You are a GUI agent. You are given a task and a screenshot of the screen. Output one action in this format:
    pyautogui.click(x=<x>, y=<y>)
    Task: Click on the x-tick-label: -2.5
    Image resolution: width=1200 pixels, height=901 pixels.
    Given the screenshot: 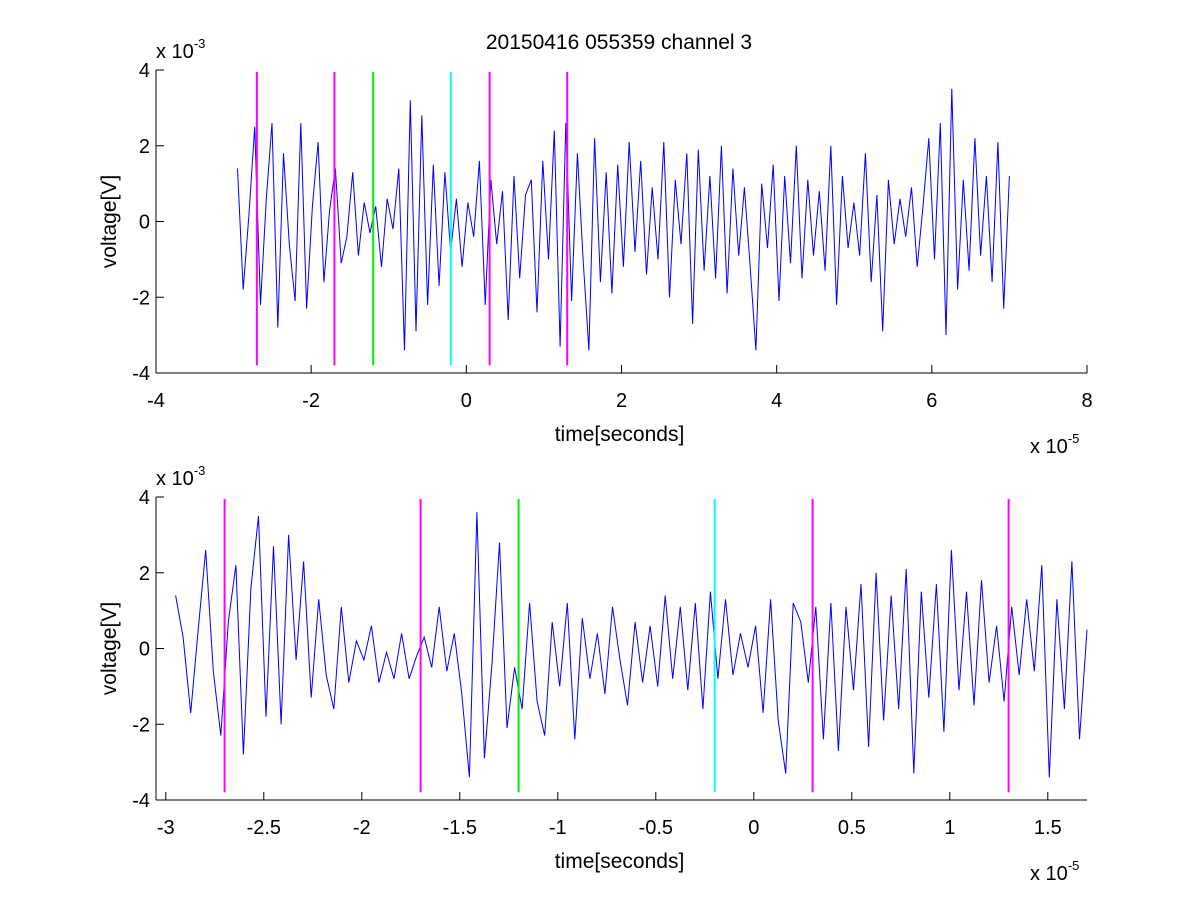 What is the action you would take?
    pyautogui.click(x=264, y=828)
    